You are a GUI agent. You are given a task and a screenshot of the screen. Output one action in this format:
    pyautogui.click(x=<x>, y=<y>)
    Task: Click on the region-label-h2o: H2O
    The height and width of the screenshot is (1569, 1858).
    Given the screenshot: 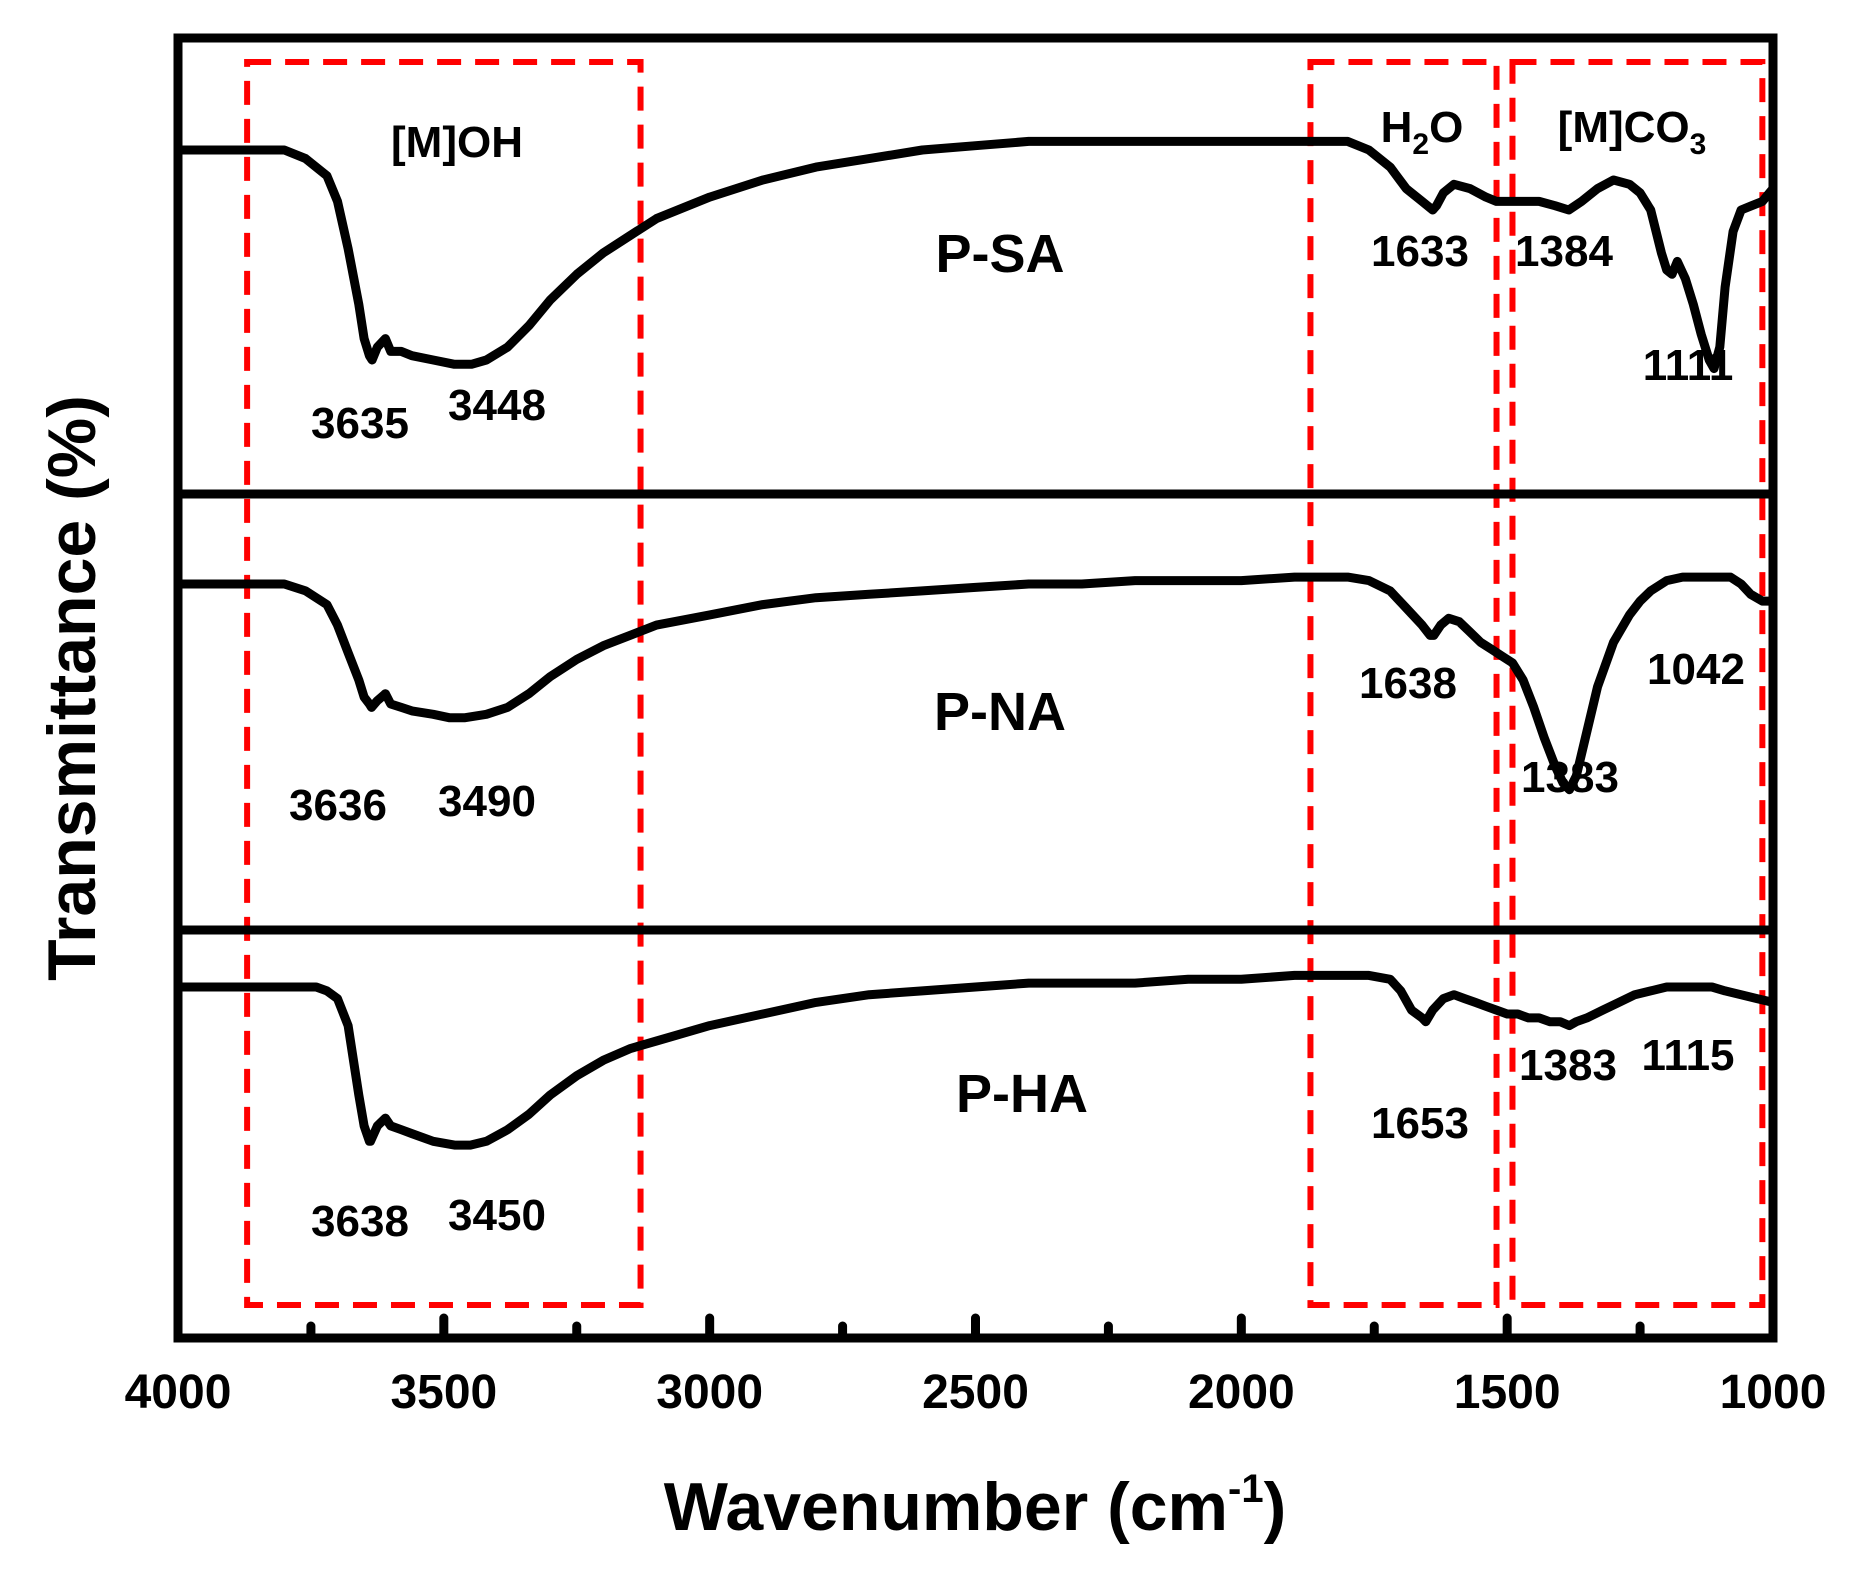 What is the action you would take?
    pyautogui.click(x=1422, y=132)
    